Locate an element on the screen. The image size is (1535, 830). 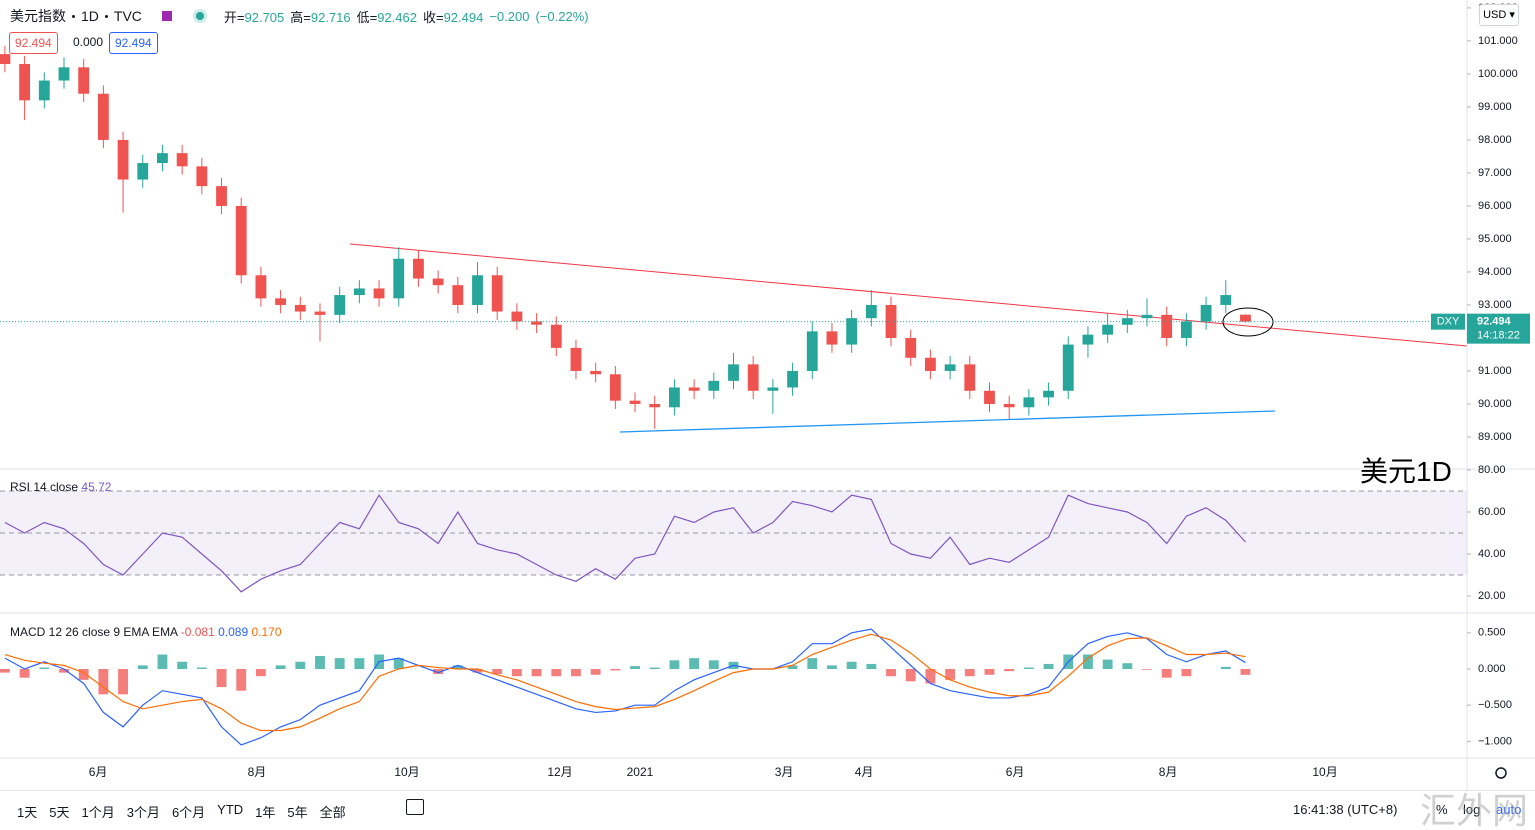
range-button: 1天 is located at coordinates (27, 812).